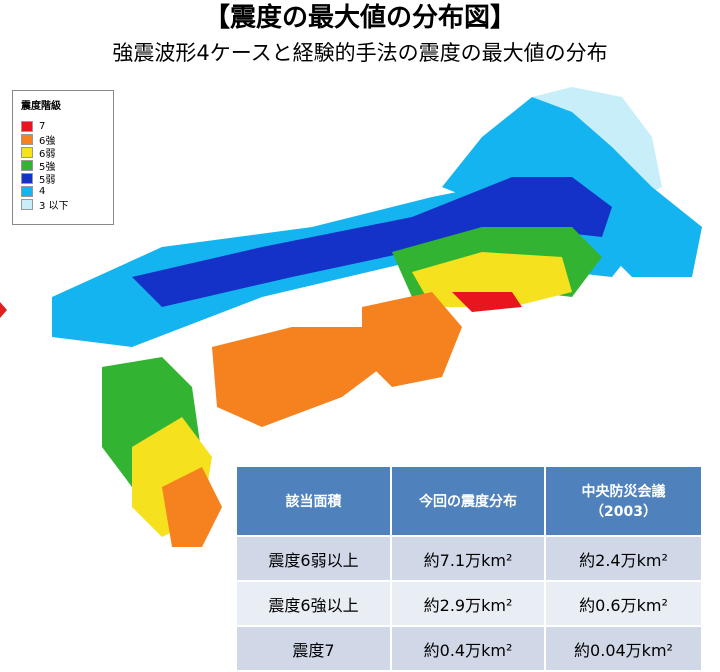 This screenshot has height=672, width=720. Describe the element at coordinates (623, 558) in the screenshot. I see `table-cell: 約2.4万km²` at that location.